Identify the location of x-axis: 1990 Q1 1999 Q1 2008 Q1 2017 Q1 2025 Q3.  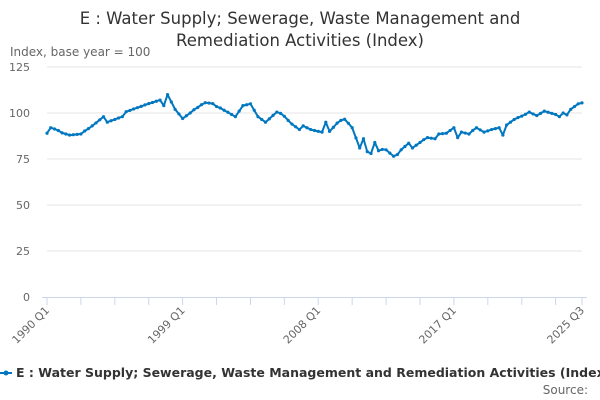
(298, 322).